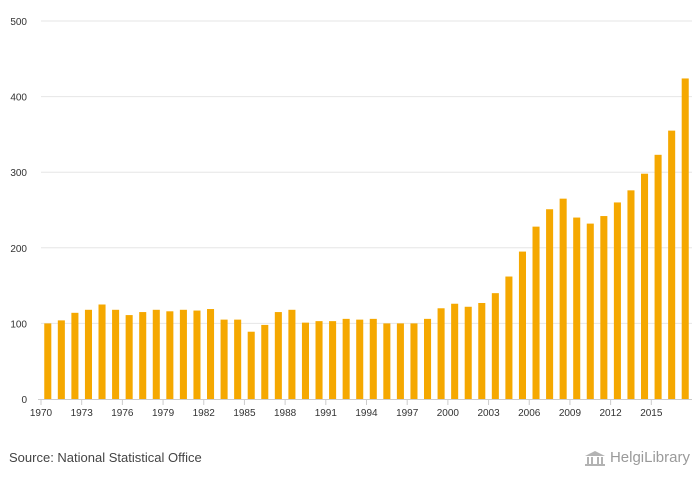 Image resolution: width=700 pixels, height=483 pixels. I want to click on y-tick-label: 400, so click(18, 98).